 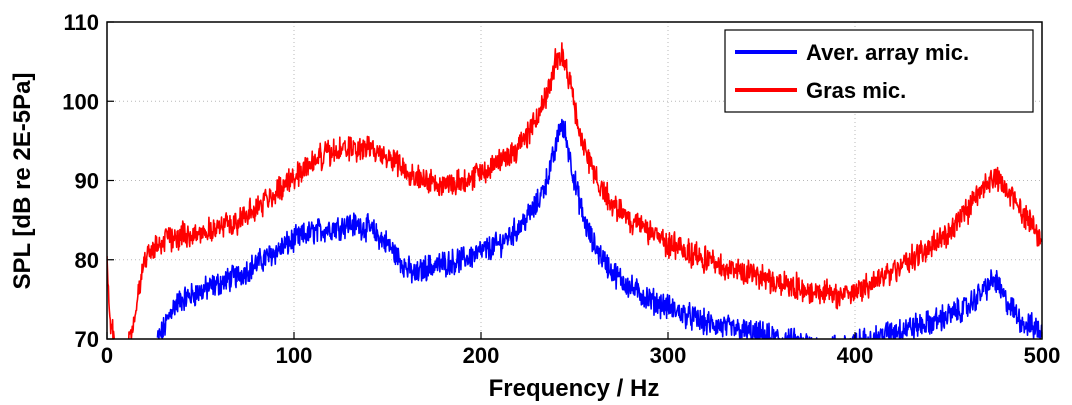 I want to click on x-tick-label: 400, so click(x=855, y=355).